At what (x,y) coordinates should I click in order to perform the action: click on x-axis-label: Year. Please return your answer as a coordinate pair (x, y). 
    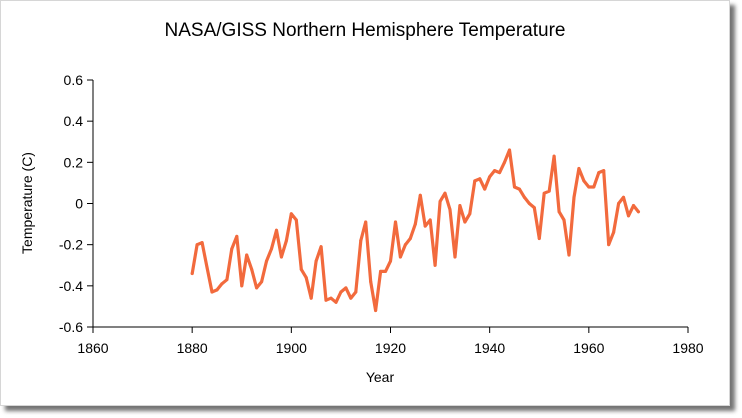
    Looking at the image, I should click on (380, 377).